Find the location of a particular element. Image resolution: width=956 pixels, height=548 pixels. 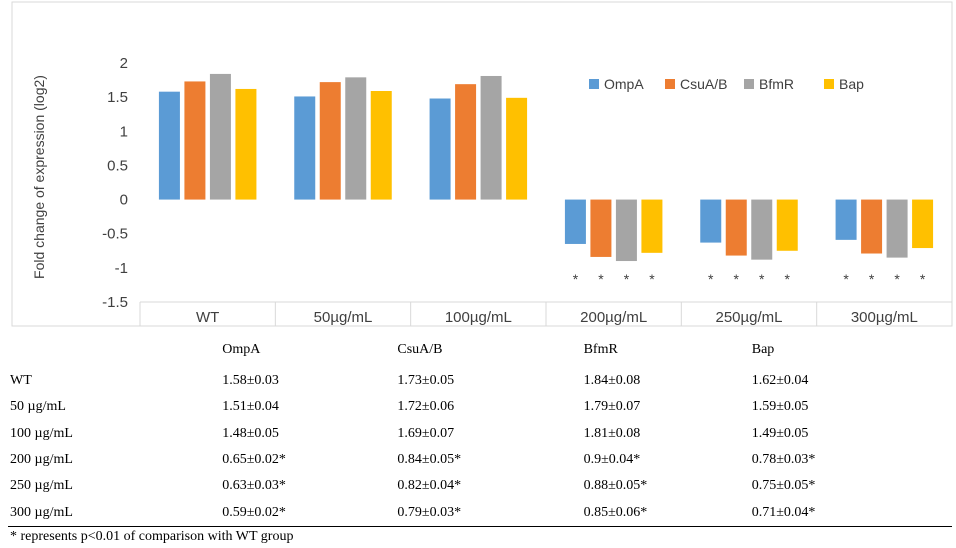

table-header-row: OmpA CsuA/B BfmR Bap is located at coordinates (480, 350).